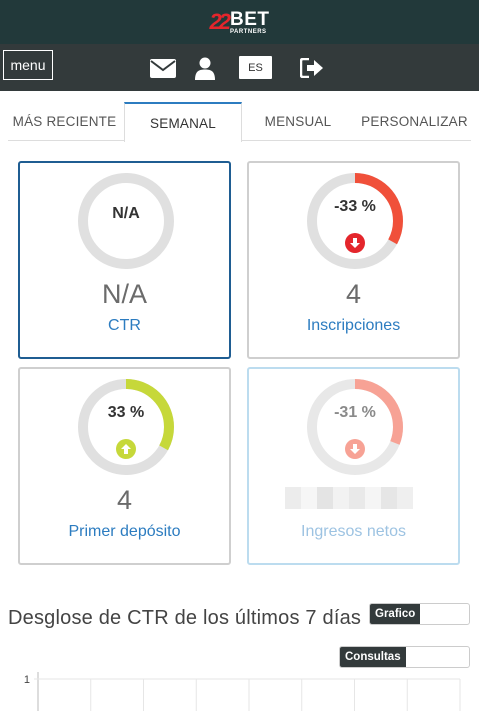  I want to click on logo-word: BET, so click(249, 19).